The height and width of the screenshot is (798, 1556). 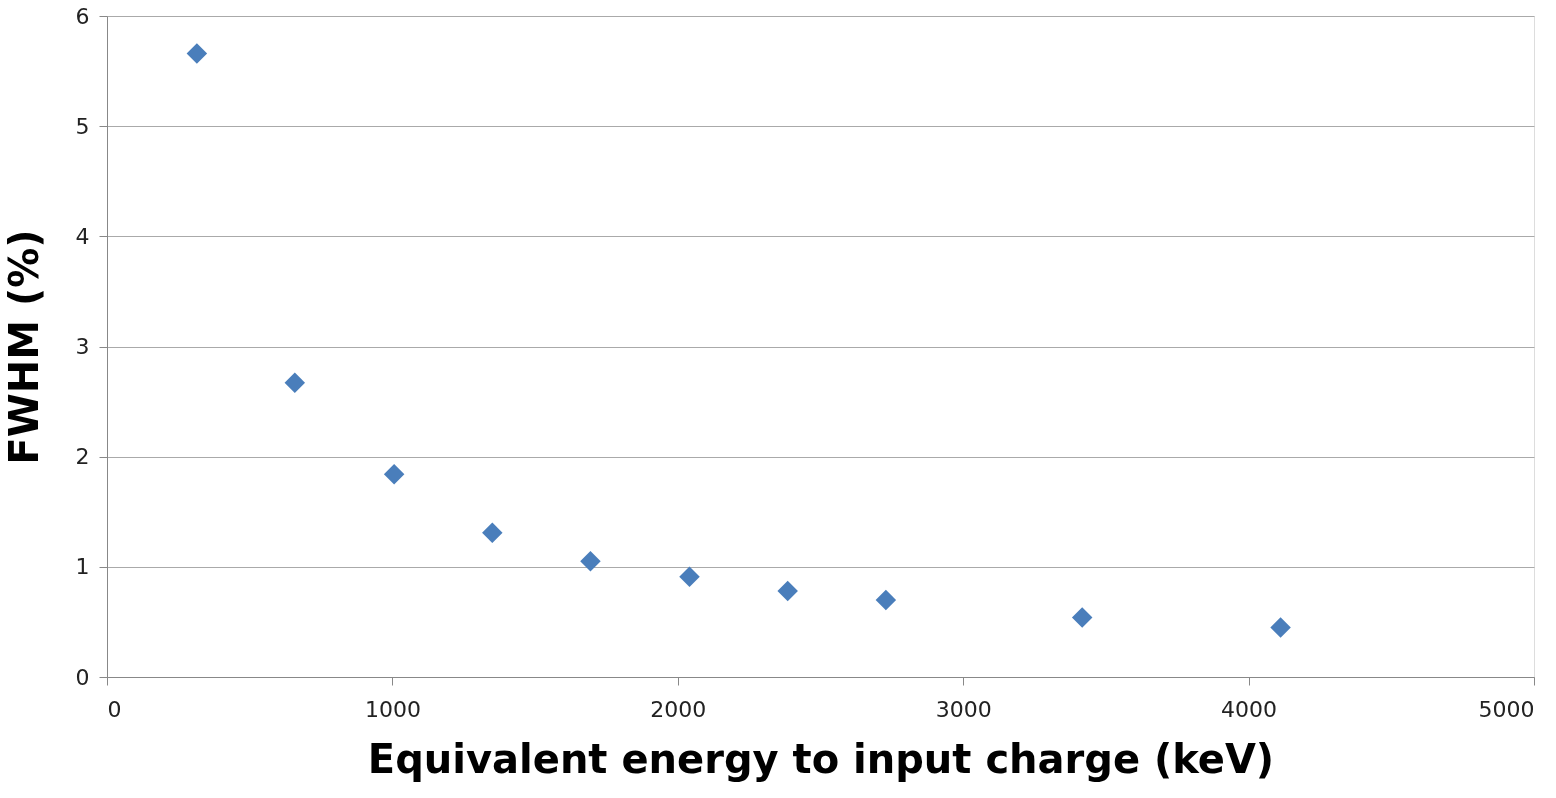 What do you see at coordinates (82, 126) in the screenshot?
I see `y-tick-label: 5` at bounding box center [82, 126].